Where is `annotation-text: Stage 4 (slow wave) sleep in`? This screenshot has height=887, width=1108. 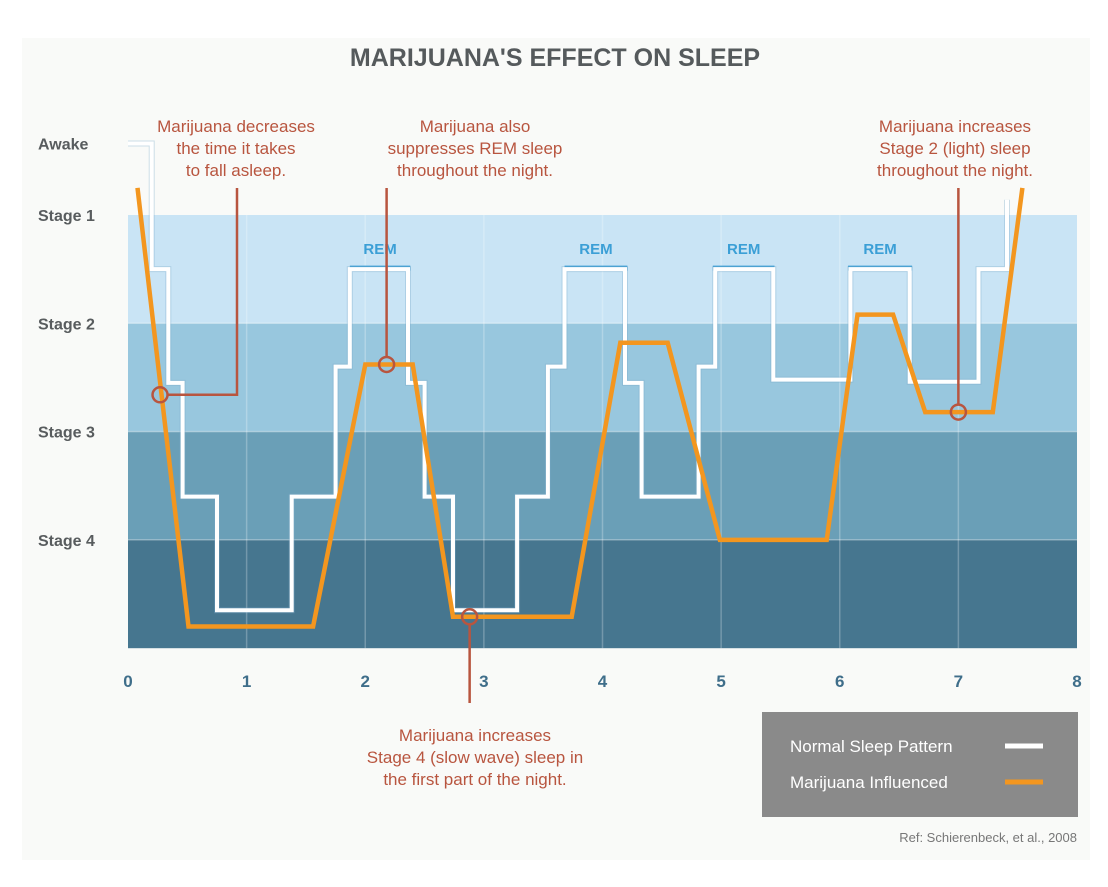 annotation-text: Stage 4 (slow wave) sleep in is located at coordinates (475, 757).